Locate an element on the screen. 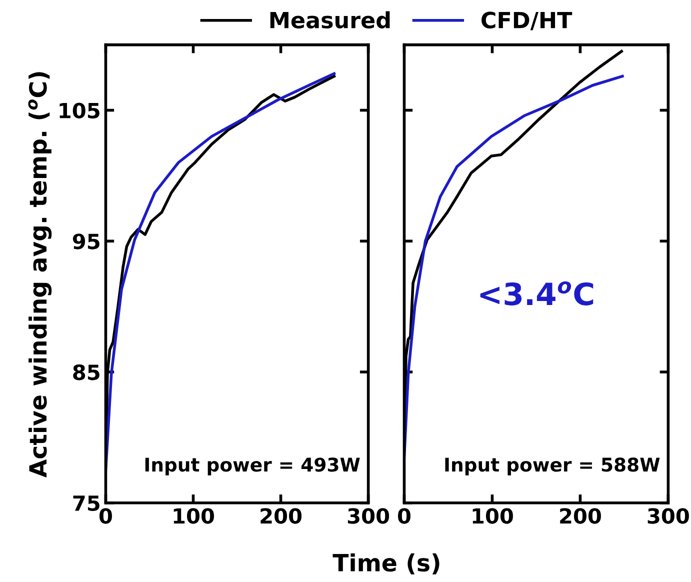  y-tick-label: 75 is located at coordinates (86, 504).